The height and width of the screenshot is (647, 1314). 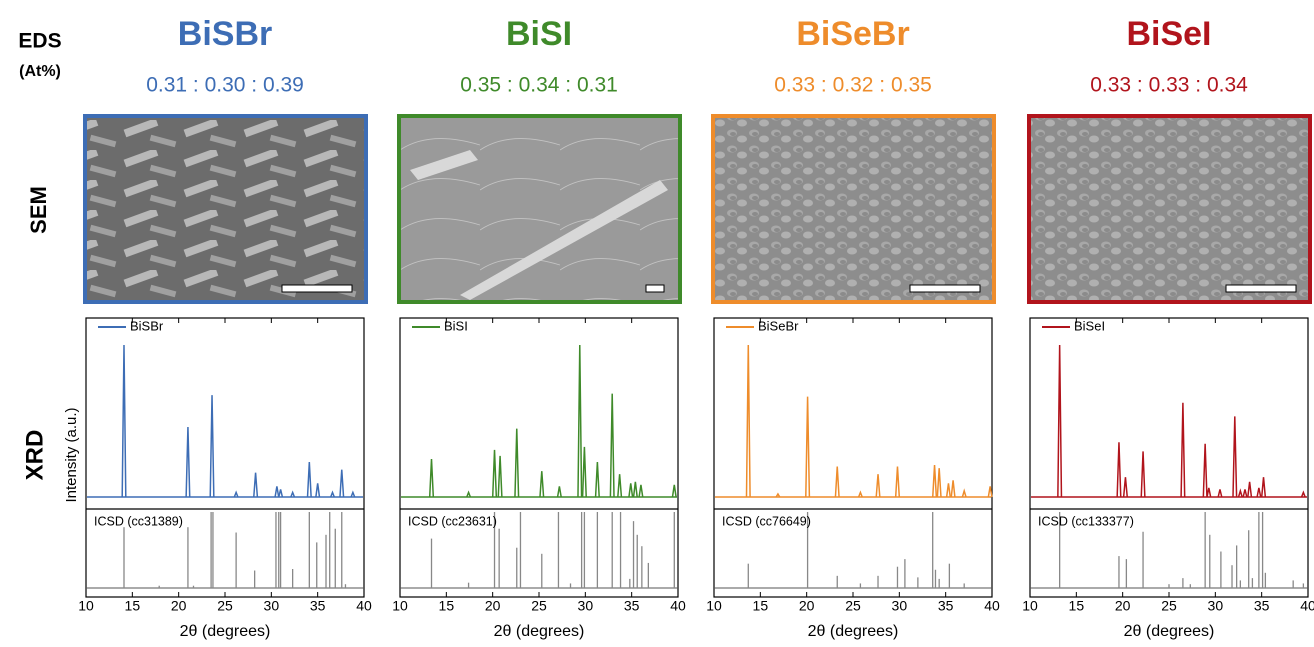 What do you see at coordinates (539, 225) in the screenshot?
I see `sem-crystal` at bounding box center [539, 225].